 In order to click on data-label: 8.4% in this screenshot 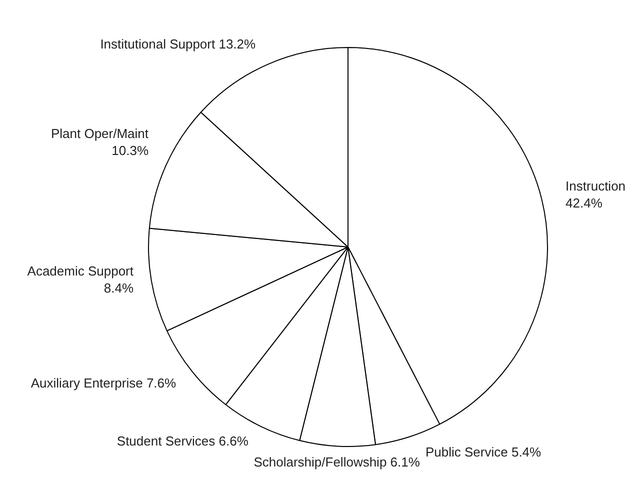, I will do `click(119, 288)`.